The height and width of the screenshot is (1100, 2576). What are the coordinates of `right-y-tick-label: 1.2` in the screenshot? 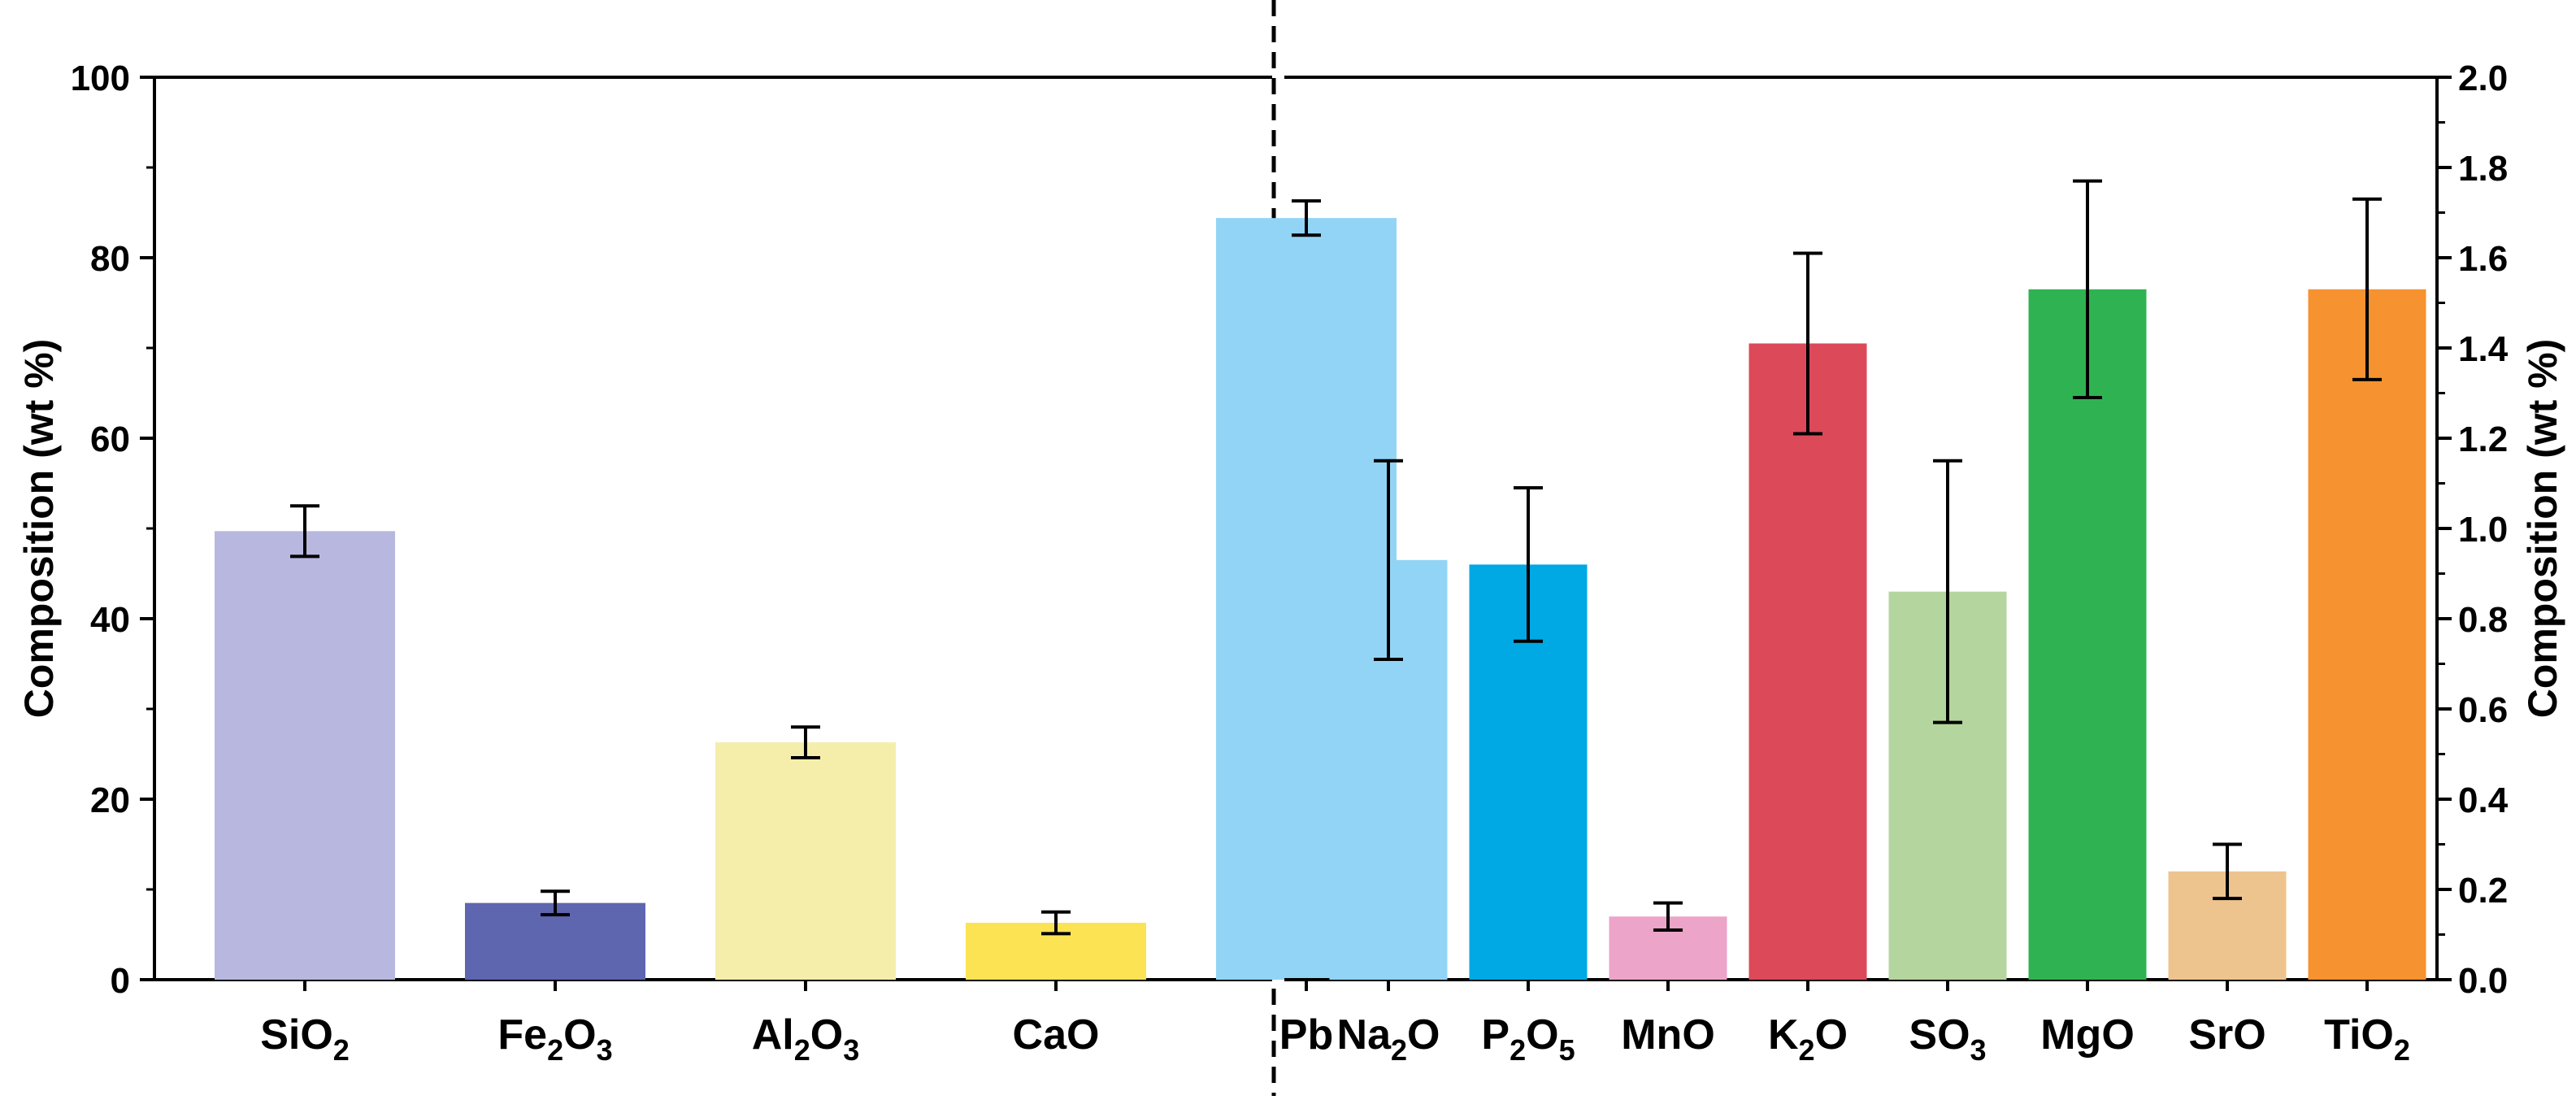 It's located at (2483, 439).